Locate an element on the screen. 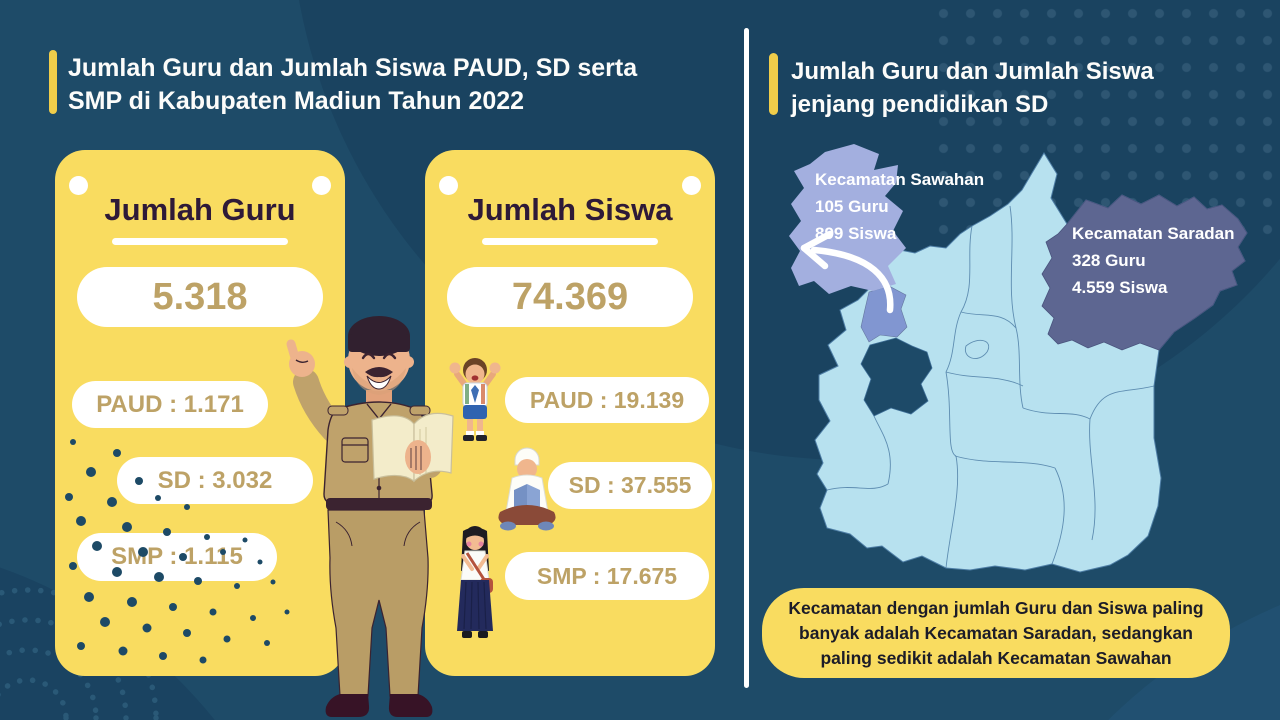  section-divider is located at coordinates (746, 358).